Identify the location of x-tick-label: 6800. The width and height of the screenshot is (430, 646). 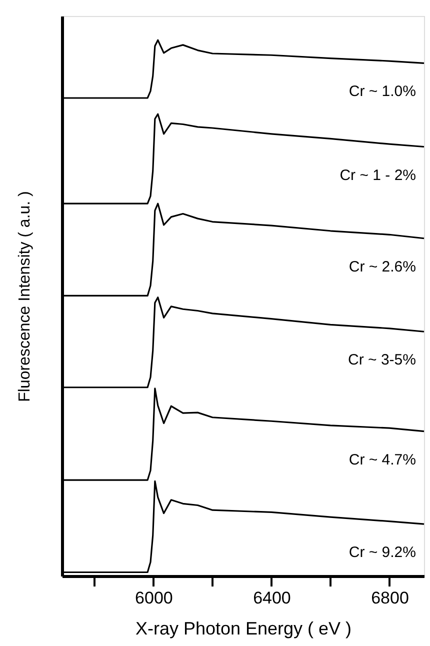
(390, 598).